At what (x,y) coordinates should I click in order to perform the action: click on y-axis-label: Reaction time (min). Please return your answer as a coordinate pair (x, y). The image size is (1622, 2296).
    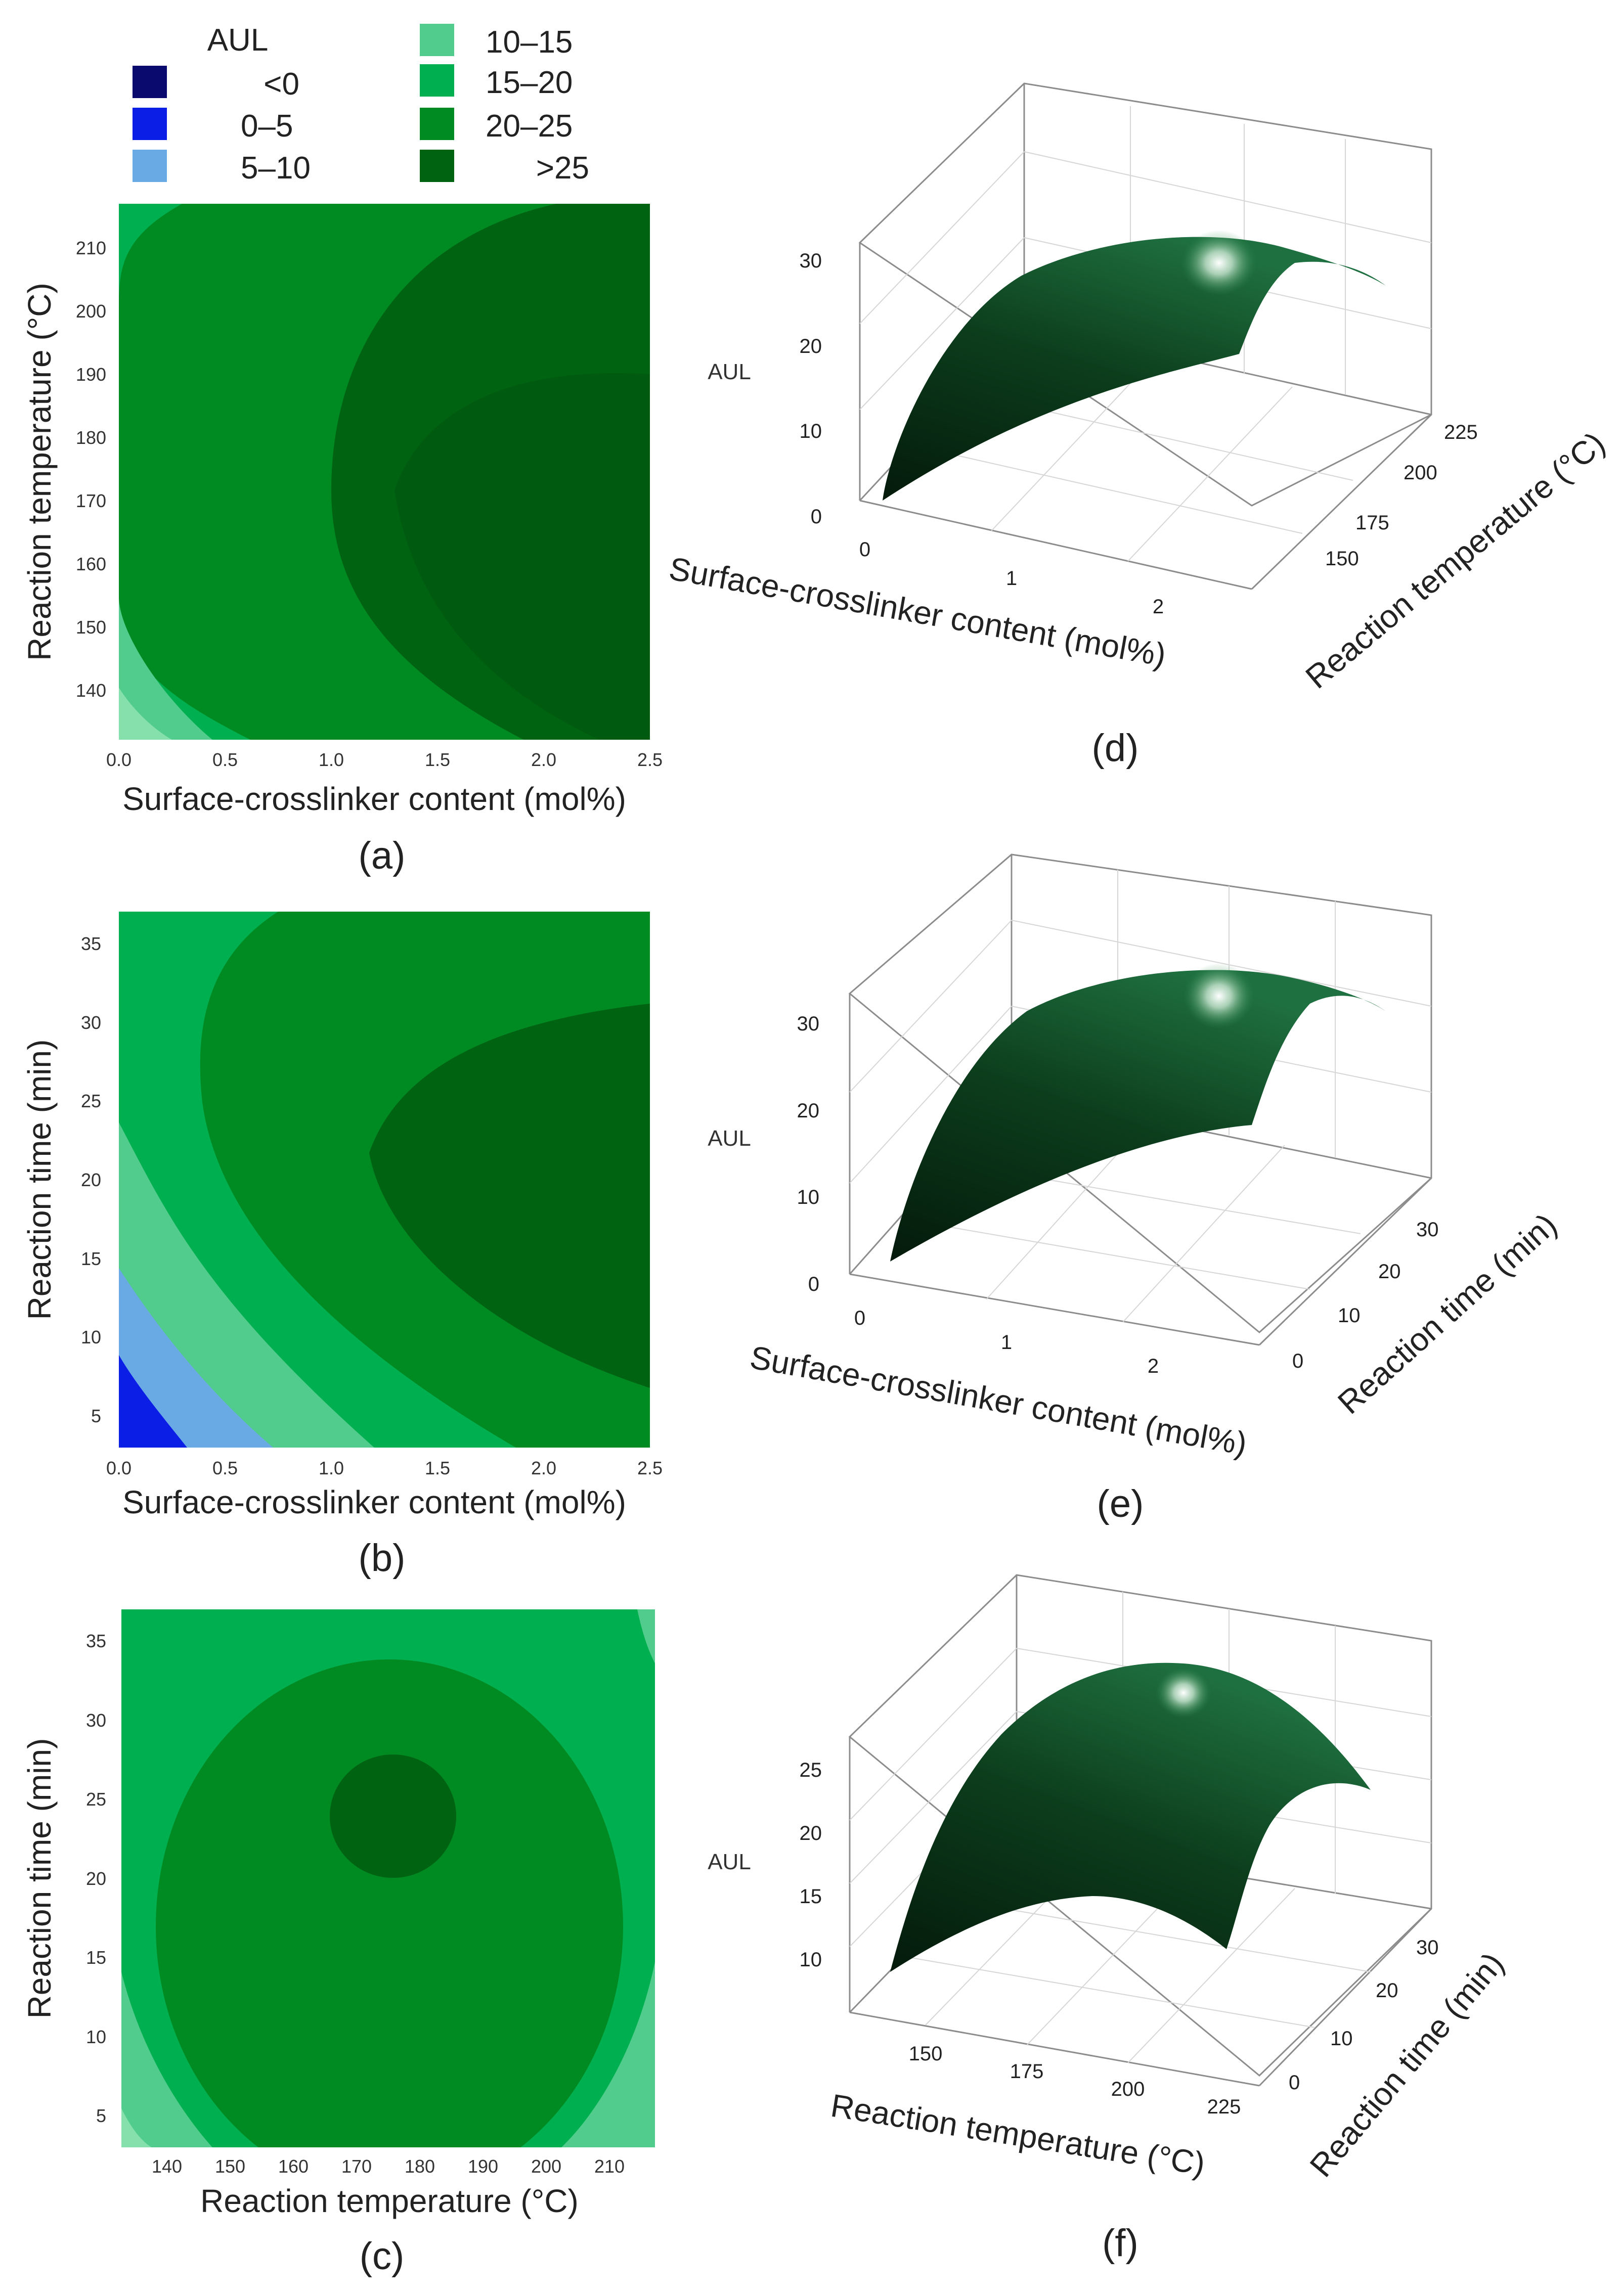
    Looking at the image, I should click on (1407, 2065).